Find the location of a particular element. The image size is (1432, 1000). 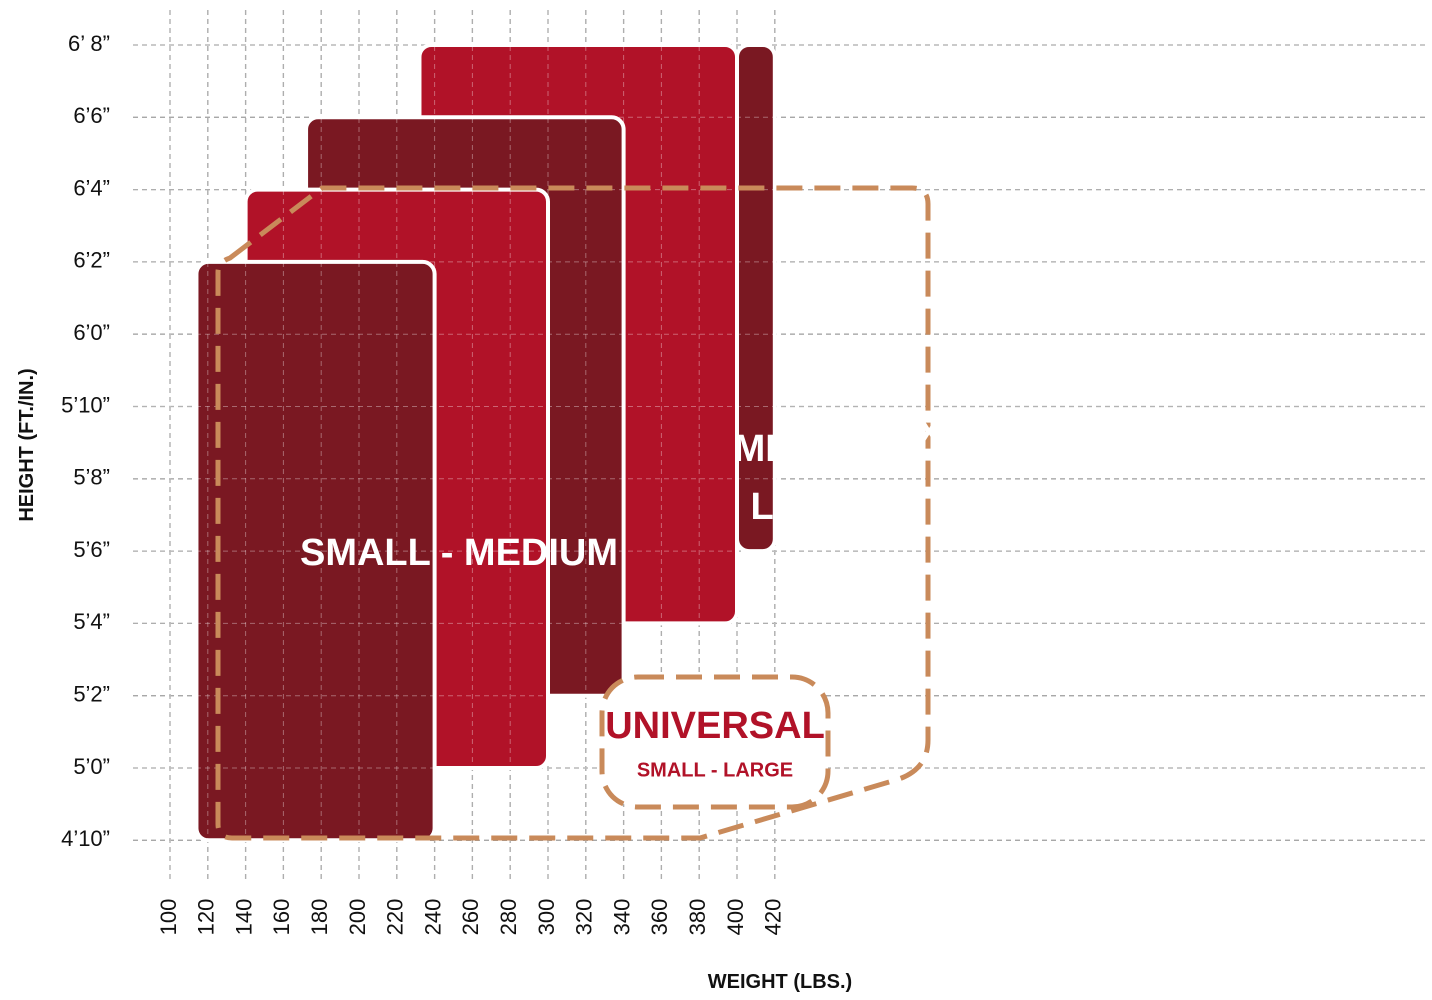

x-tick-label: 380 is located at coordinates (697, 917).